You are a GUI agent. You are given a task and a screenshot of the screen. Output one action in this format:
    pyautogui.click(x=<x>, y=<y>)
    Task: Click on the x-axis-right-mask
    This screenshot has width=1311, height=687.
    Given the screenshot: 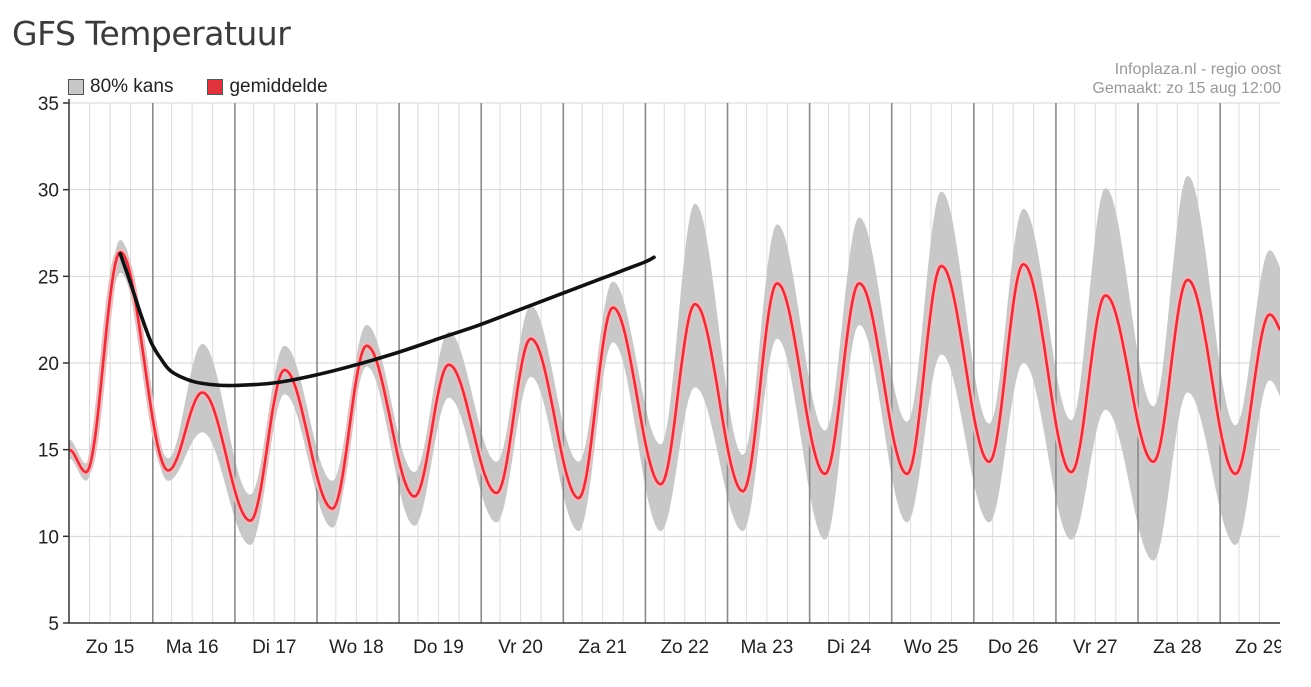 What is the action you would take?
    pyautogui.click(x=1296, y=650)
    